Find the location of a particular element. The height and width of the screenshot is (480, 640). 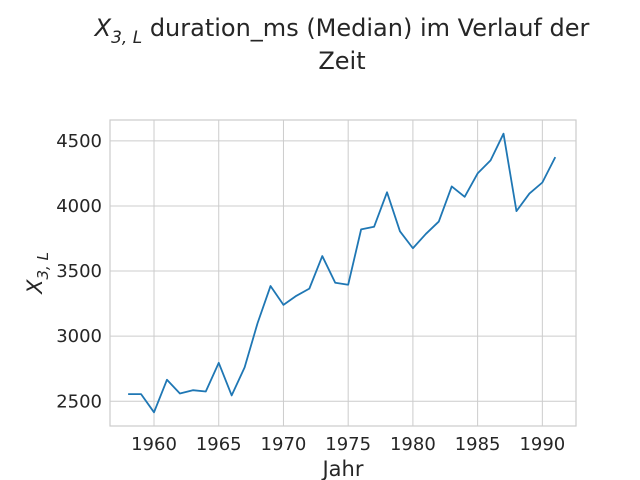

x-tick-label: 1990 is located at coordinates (542, 444).